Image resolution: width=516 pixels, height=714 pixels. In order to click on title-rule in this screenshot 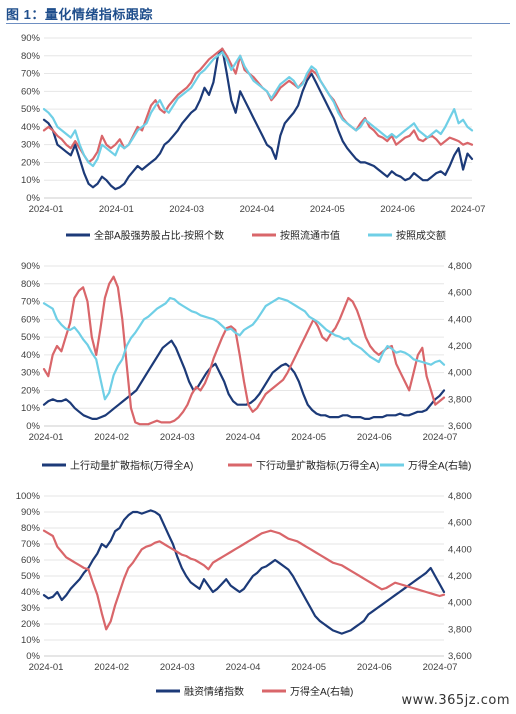, I will do `click(258, 23)`.